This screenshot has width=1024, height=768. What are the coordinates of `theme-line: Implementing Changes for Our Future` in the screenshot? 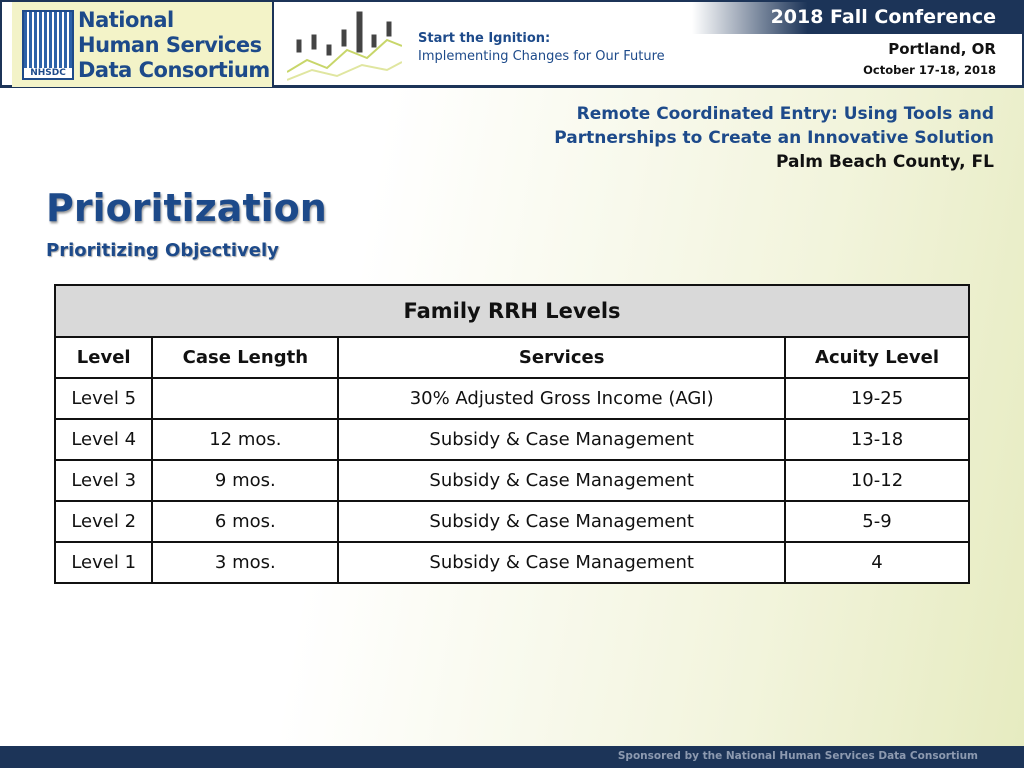 It's located at (541, 56).